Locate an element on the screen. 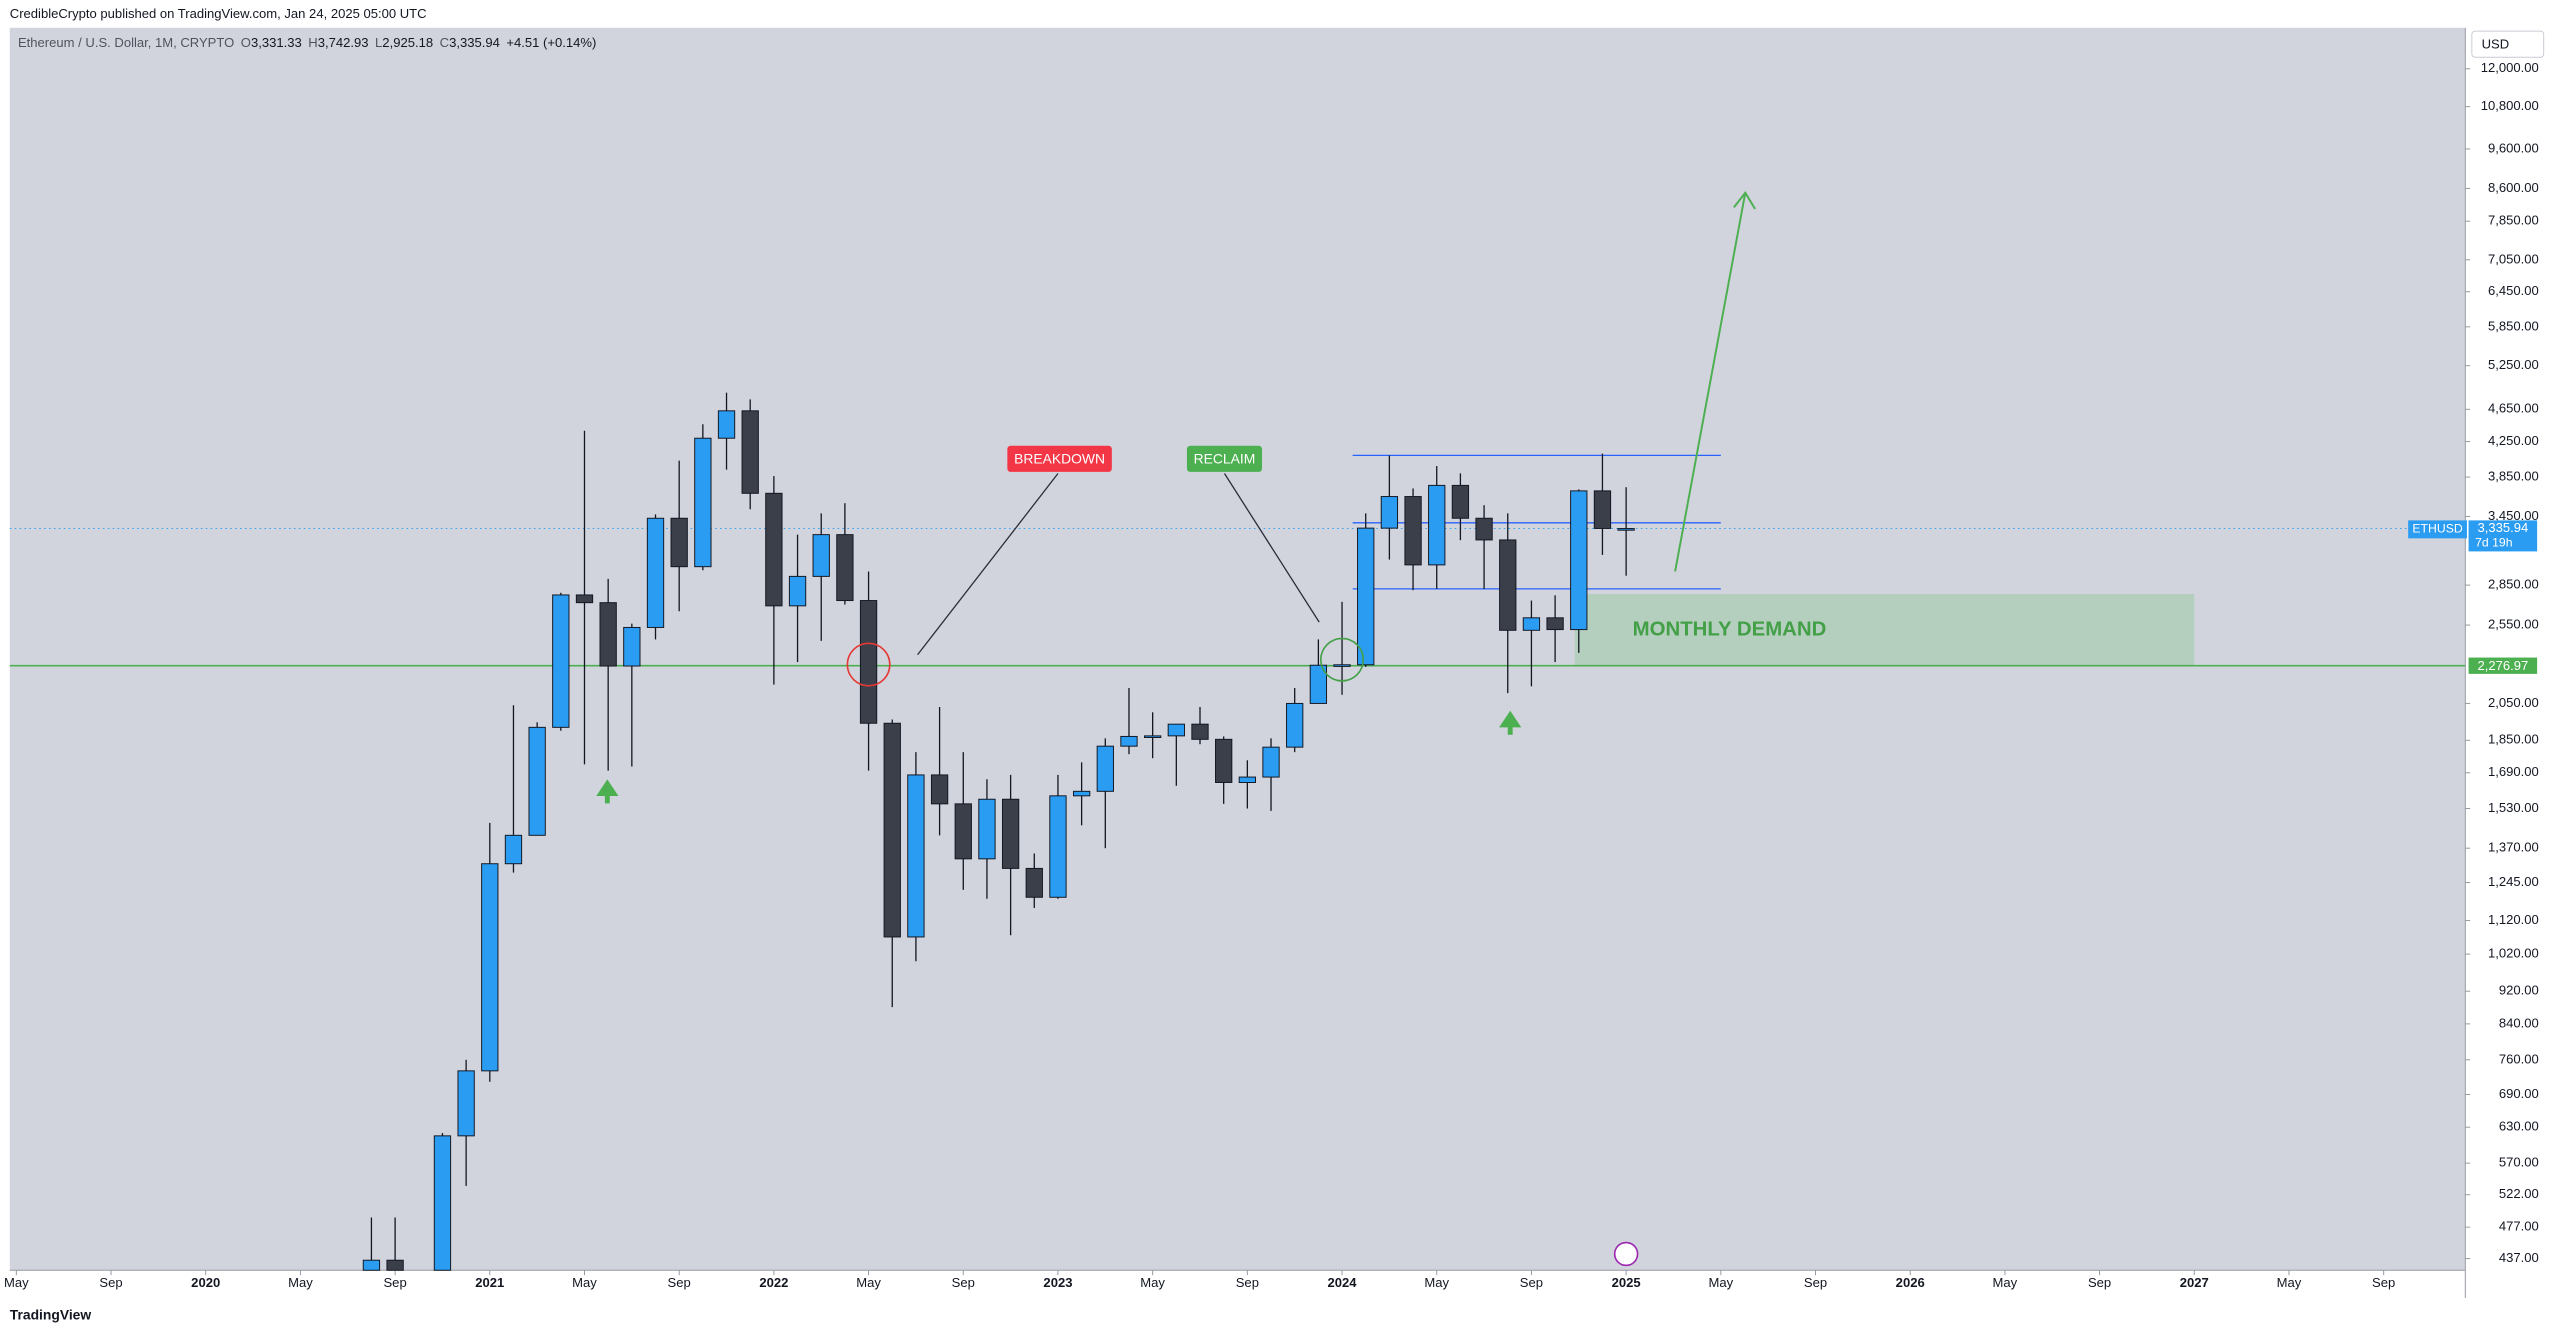 This screenshot has height=1334, width=2560. target-arrow is located at coordinates (1710, 382).